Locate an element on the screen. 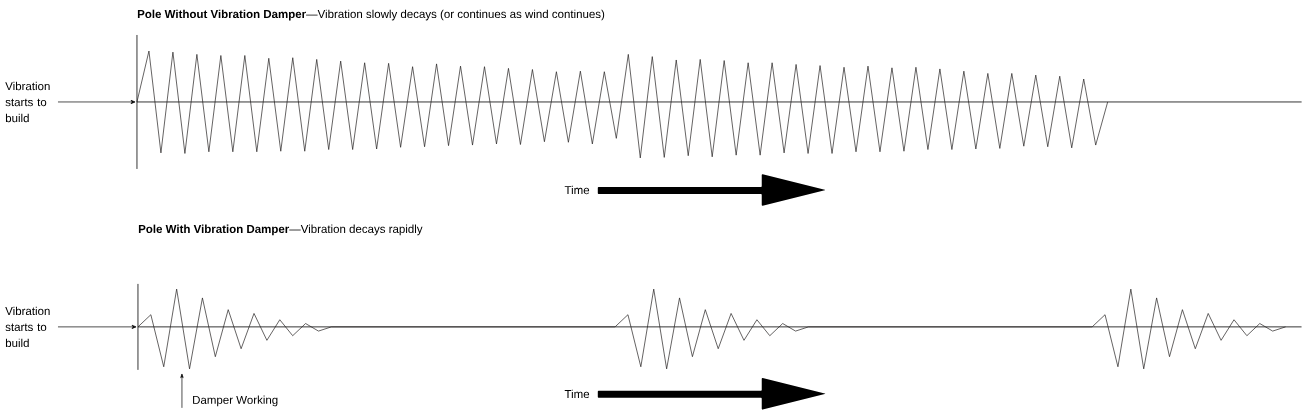  text: Damper Working is located at coordinates (235, 401).